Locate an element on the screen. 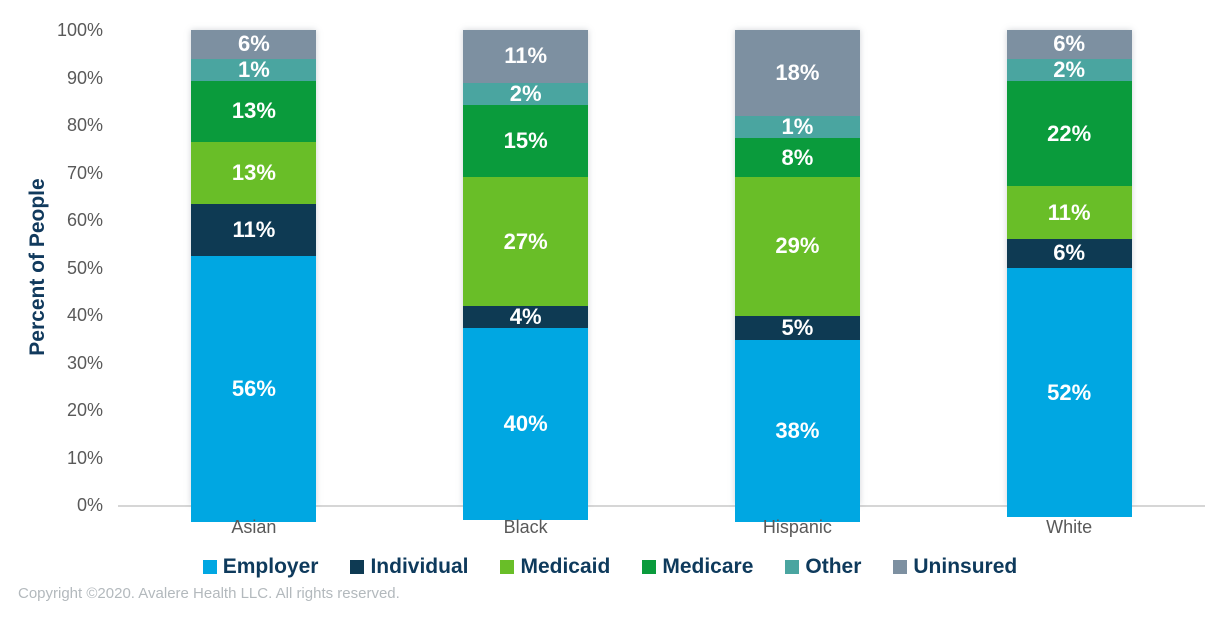  x-category-label: Asian is located at coordinates (254, 527).